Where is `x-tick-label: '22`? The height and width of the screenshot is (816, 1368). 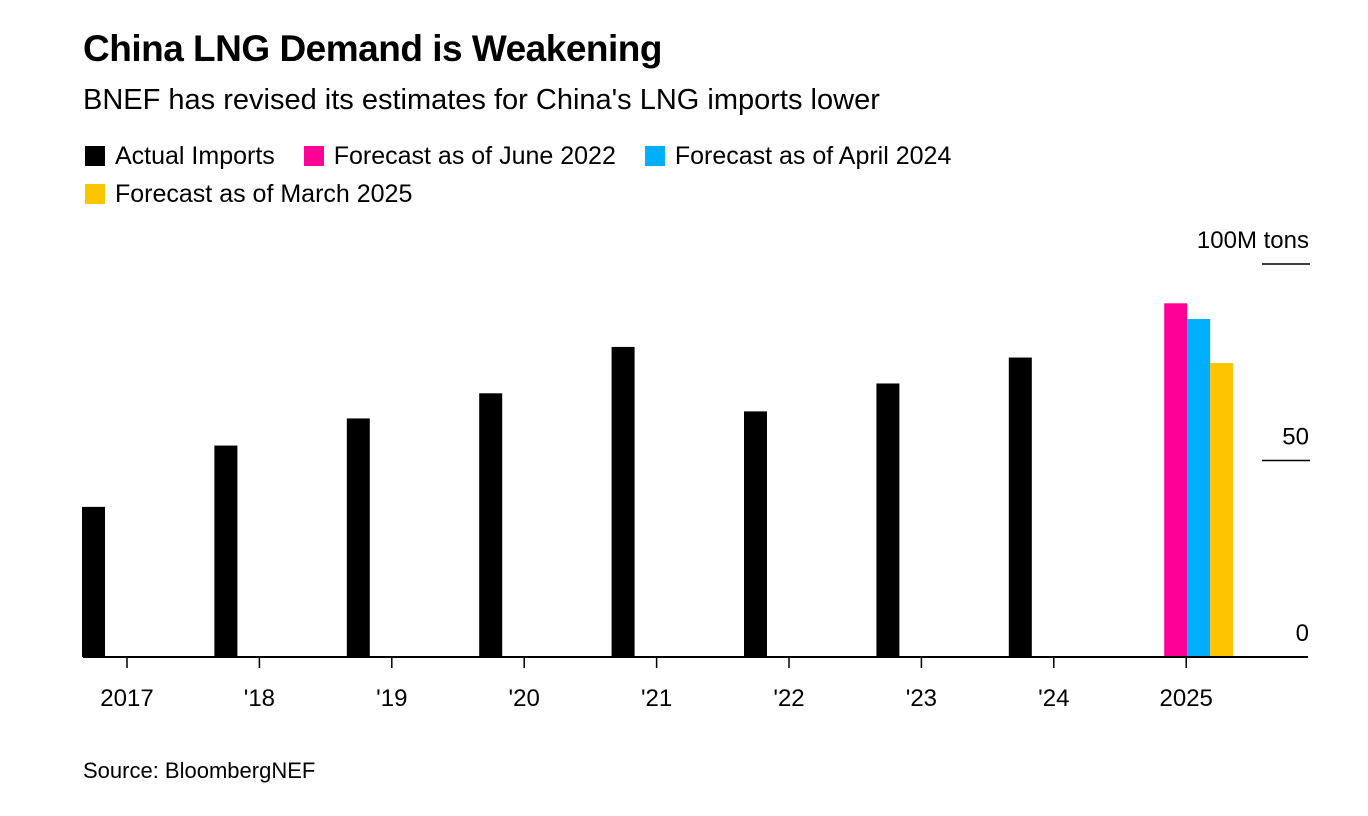 x-tick-label: '22 is located at coordinates (788, 698).